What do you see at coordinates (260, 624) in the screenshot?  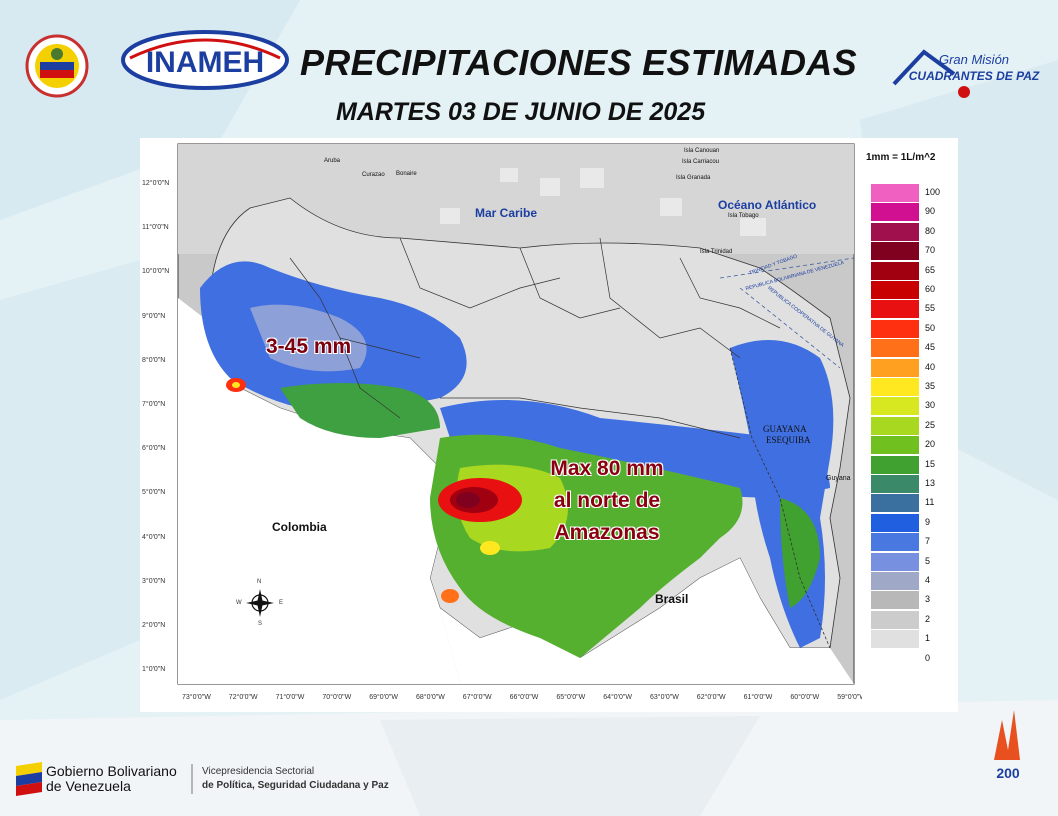 I see `compass-s: S` at bounding box center [260, 624].